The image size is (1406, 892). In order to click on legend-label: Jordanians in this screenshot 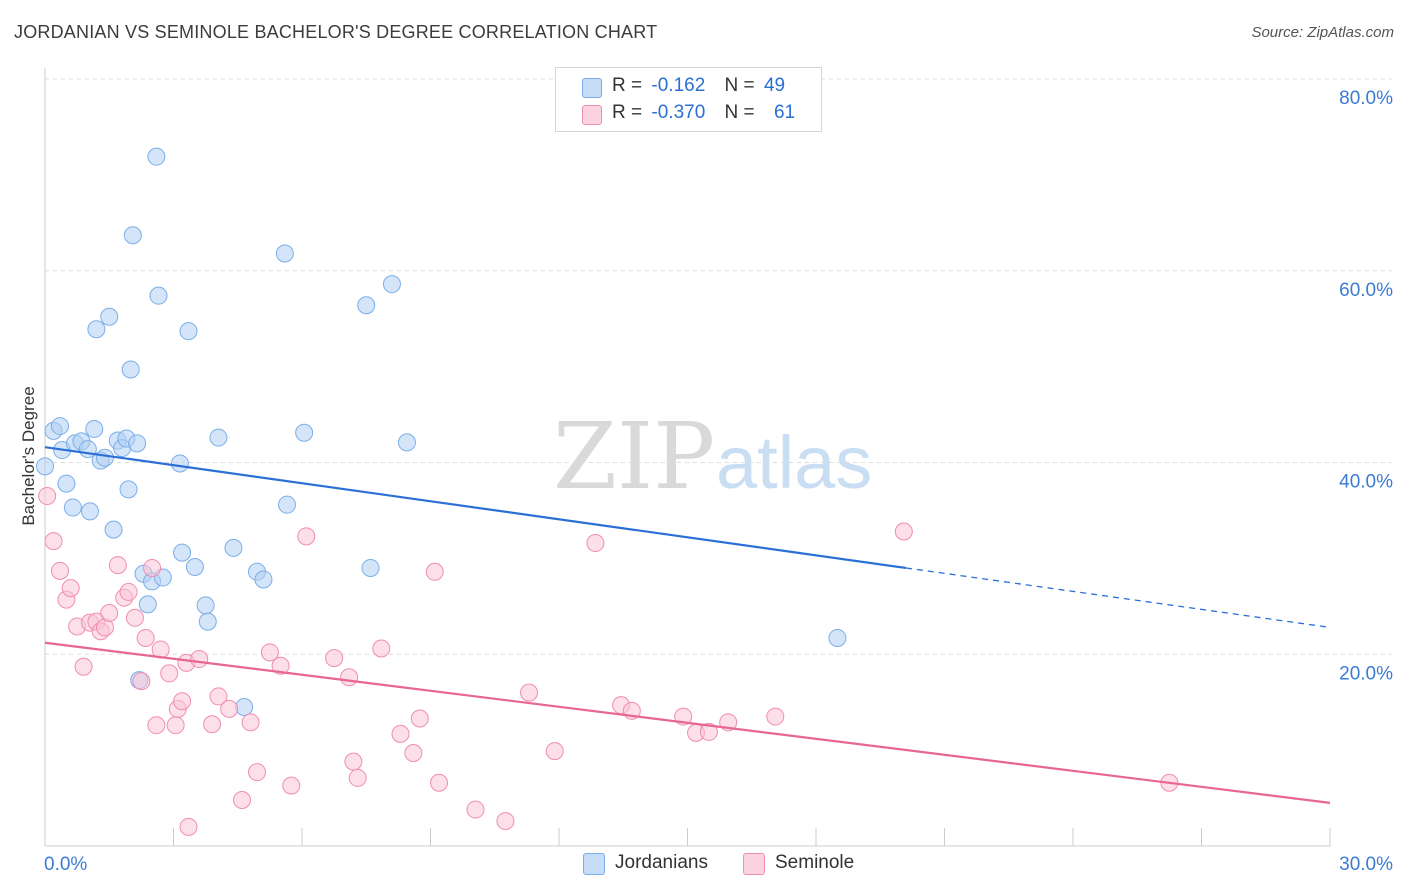, I will do `click(661, 862)`.